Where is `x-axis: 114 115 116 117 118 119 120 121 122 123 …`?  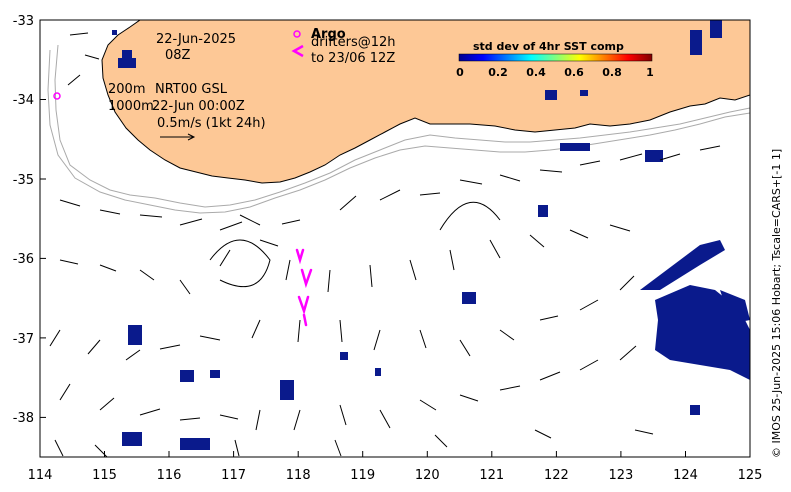 x-axis: 114 115 116 117 118 119 120 121 122 123 … is located at coordinates (395, 467).